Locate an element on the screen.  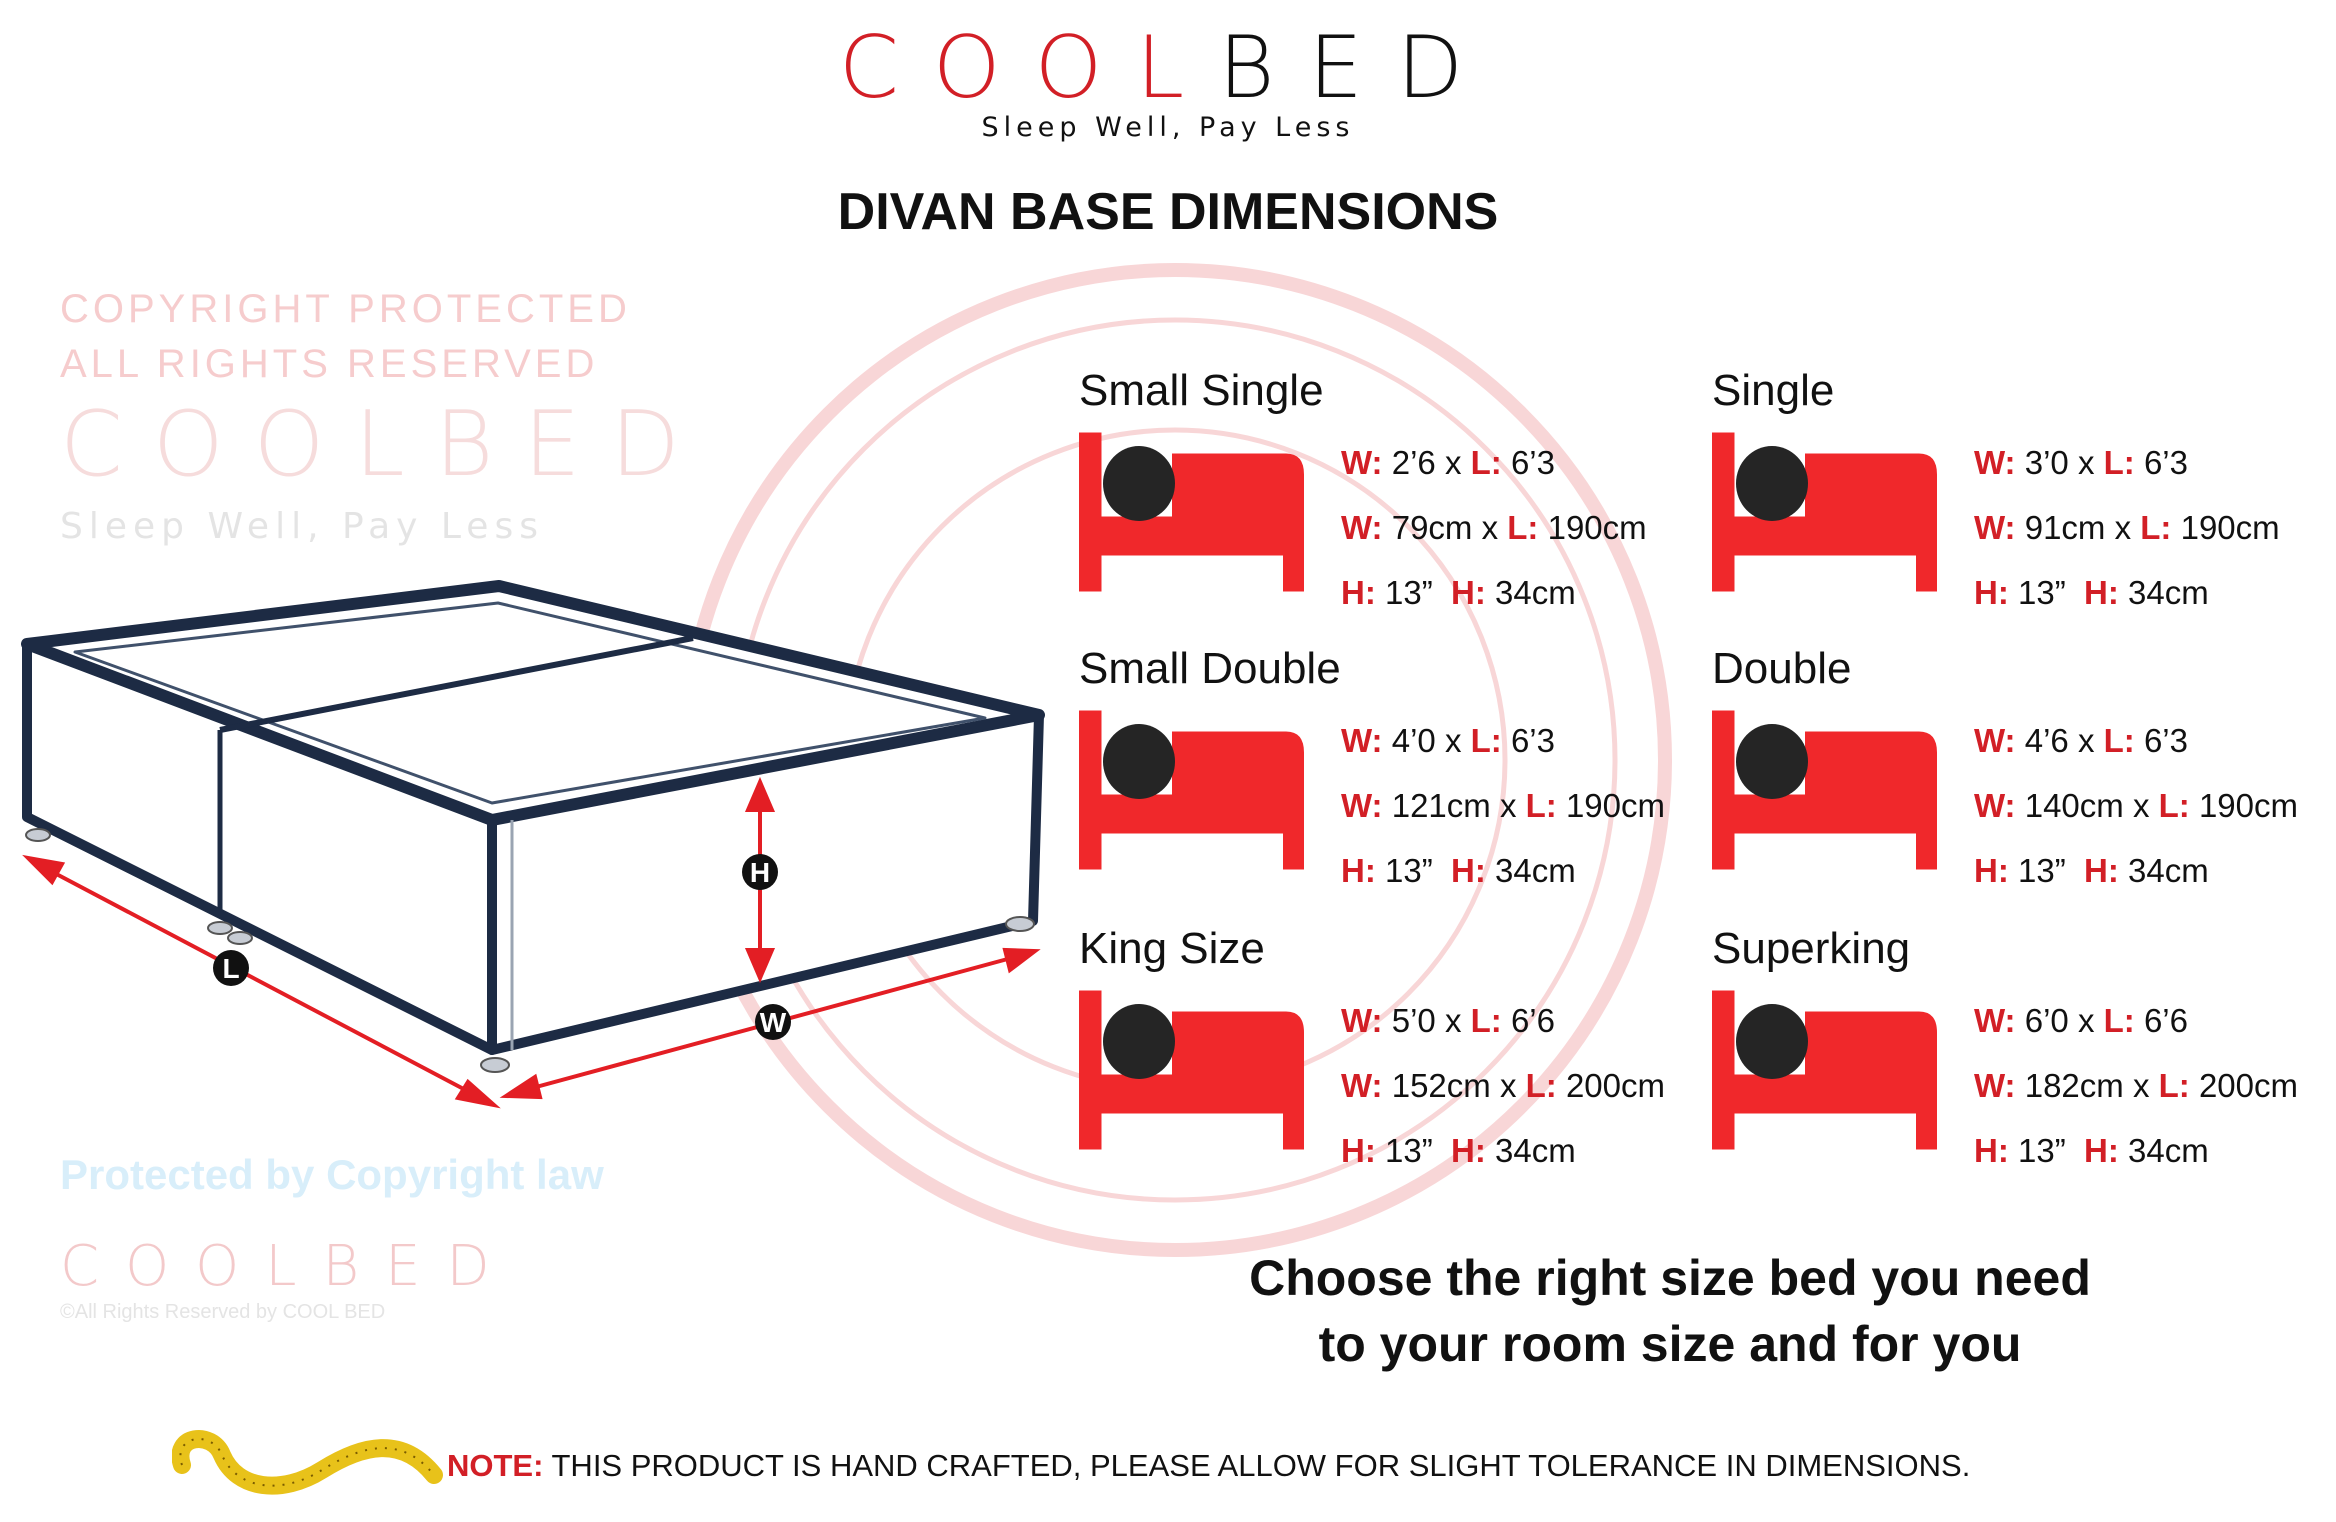
corner-watermark: COOLBED ©All Rights Reserved by COOL BED is located at coordinates (340, 1280).